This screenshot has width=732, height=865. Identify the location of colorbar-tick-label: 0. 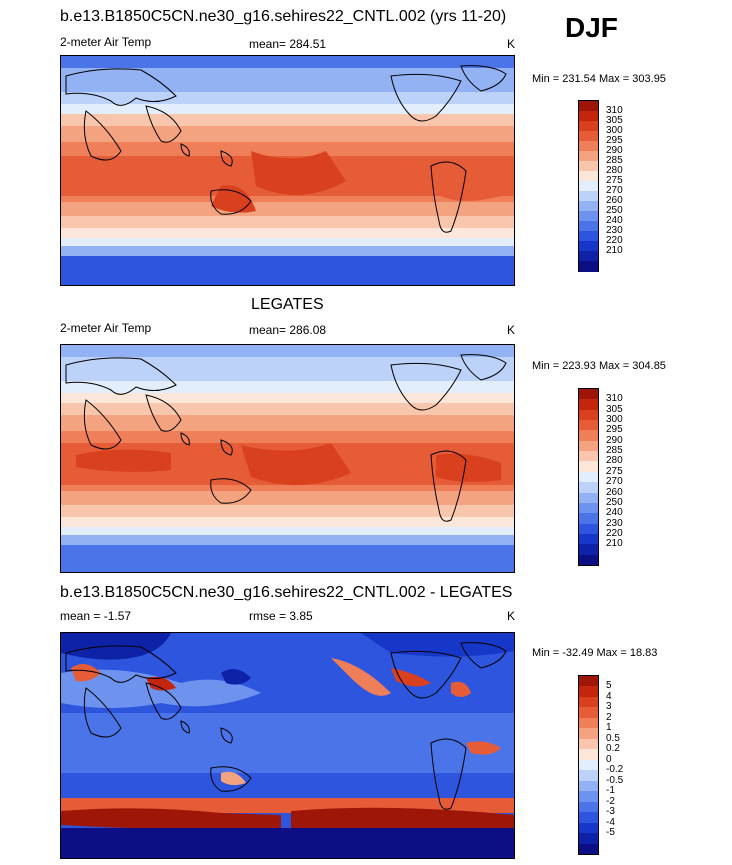
(609, 759).